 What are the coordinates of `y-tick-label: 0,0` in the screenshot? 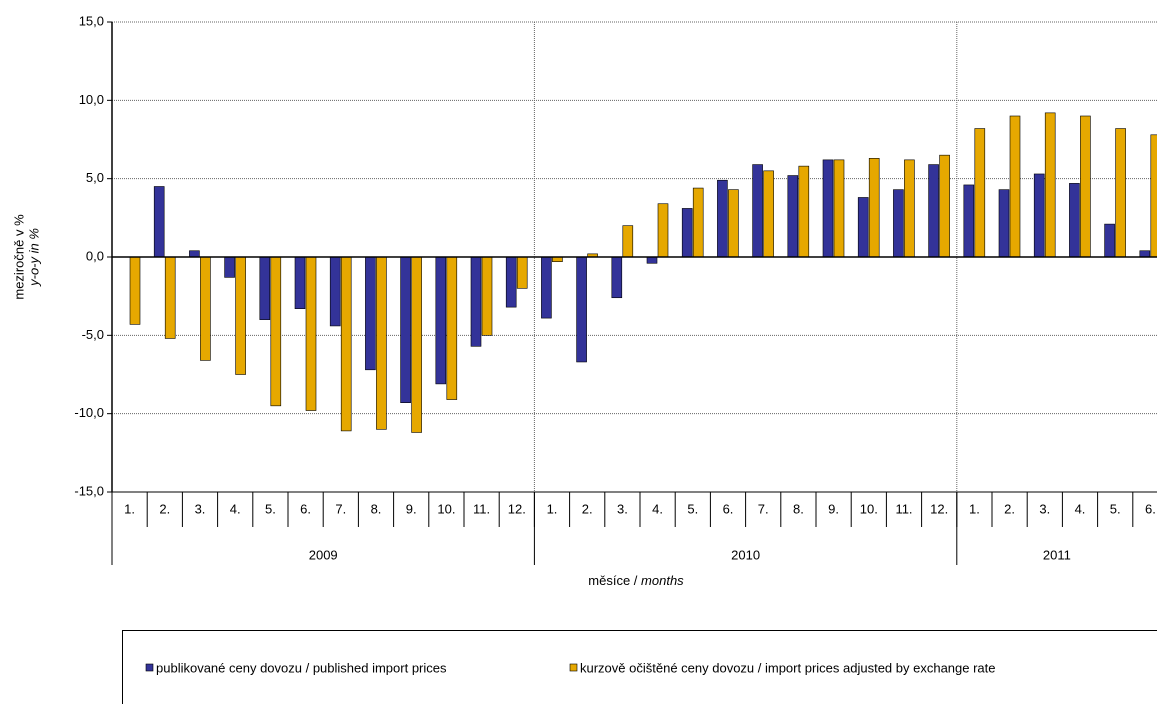 It's located at (95, 255).